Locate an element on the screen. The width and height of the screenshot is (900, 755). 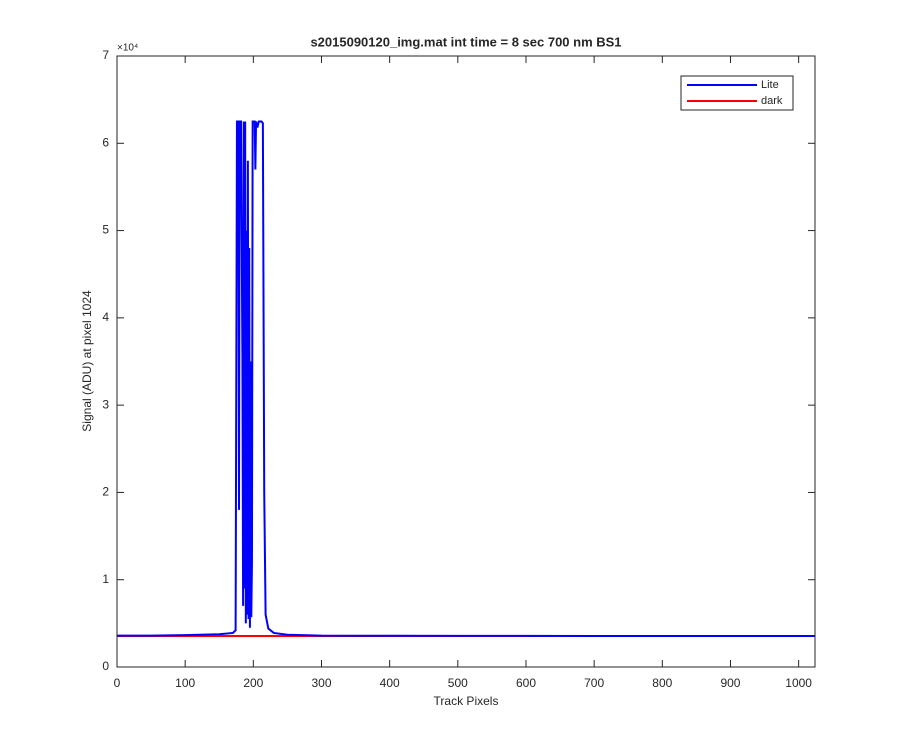
x-tick-label: 400 is located at coordinates (390, 683).